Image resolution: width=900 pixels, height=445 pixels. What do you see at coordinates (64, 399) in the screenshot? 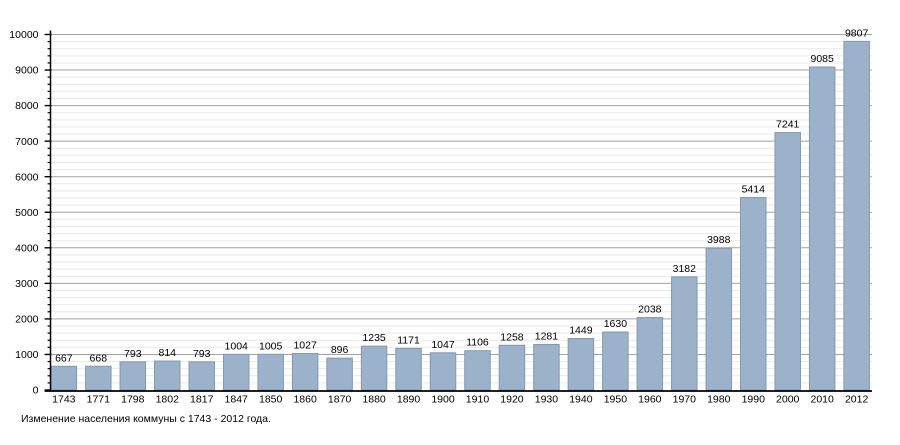
I see `svg-text: 1743` at bounding box center [64, 399].